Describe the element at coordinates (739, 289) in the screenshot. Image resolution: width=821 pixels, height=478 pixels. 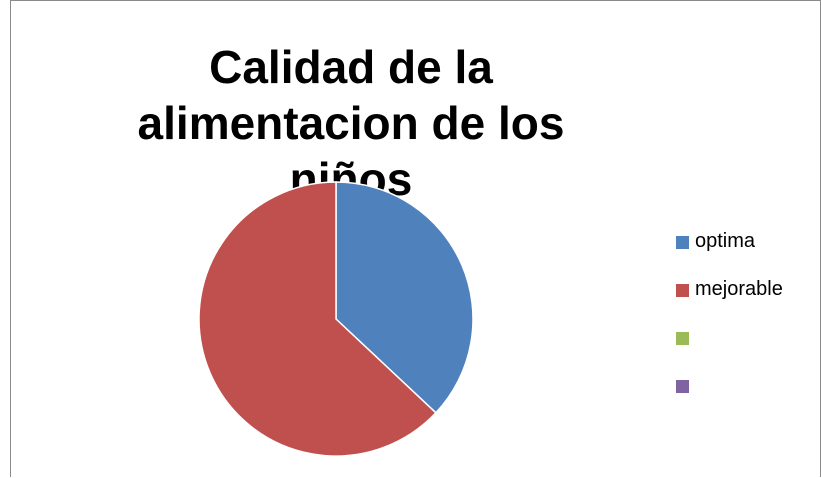
I see `legend-label: mejorable` at that location.